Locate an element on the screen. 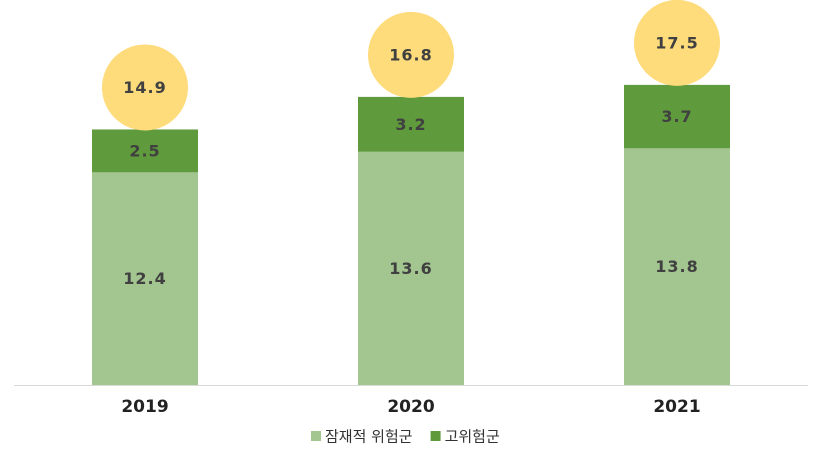  total-label: 16.8 is located at coordinates (410, 54).